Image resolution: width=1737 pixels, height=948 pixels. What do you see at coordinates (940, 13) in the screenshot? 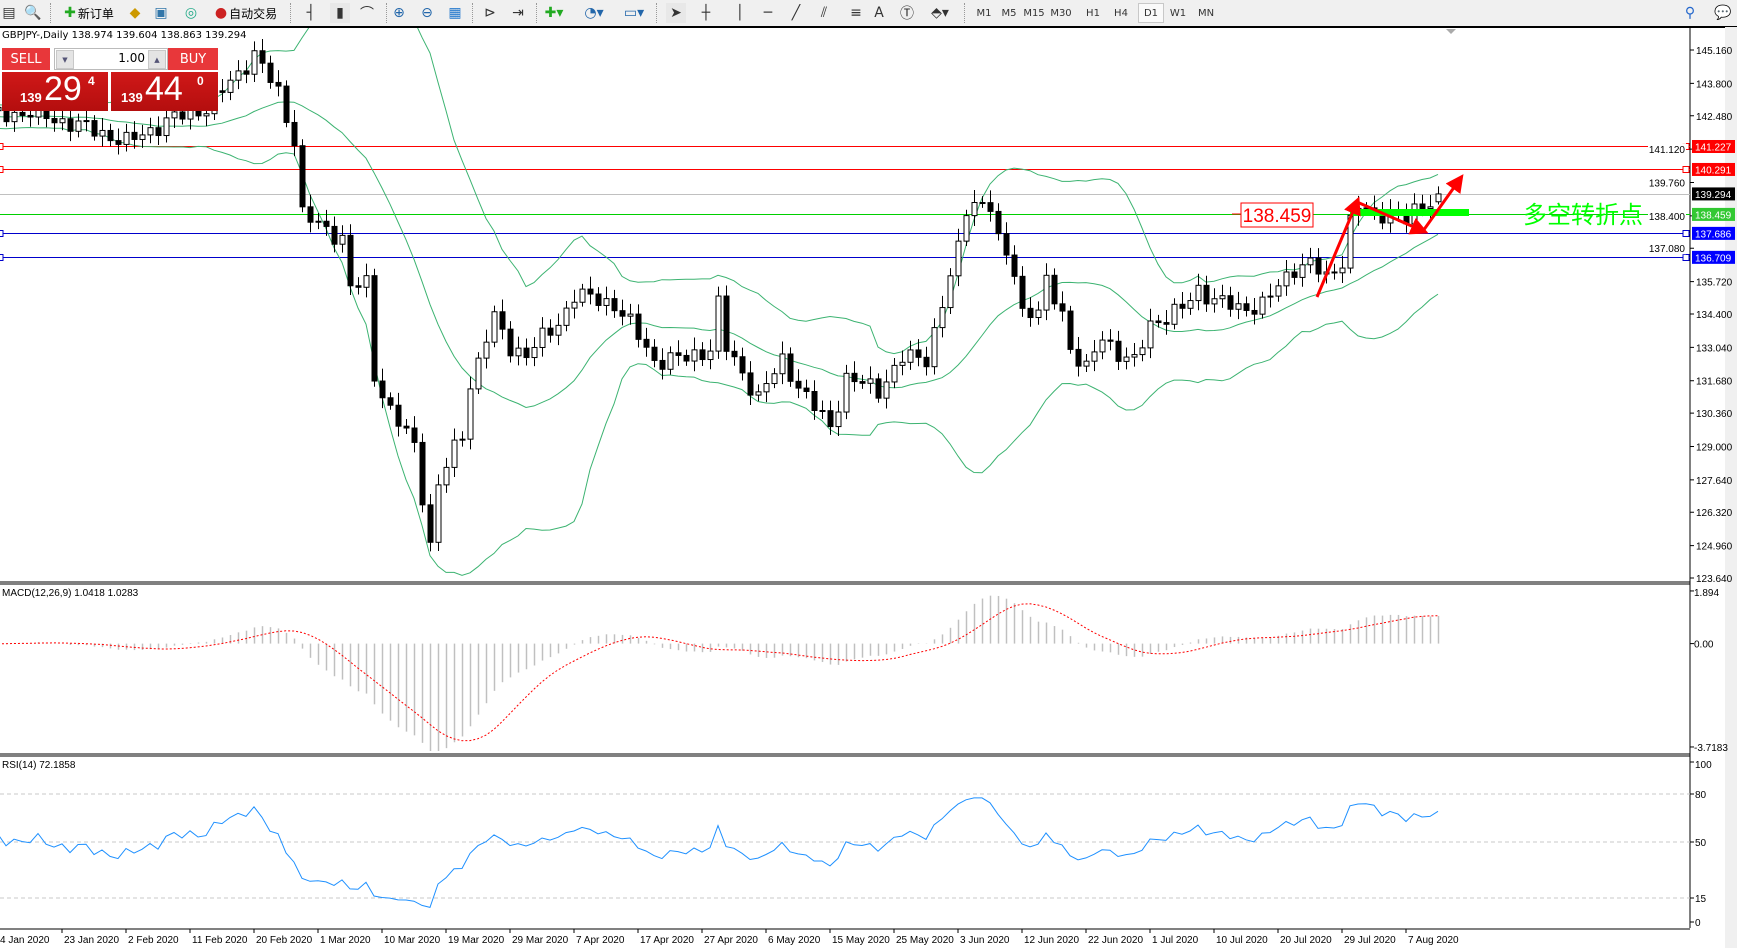
I see `arrows-dropdown: ⬘▾` at bounding box center [940, 13].